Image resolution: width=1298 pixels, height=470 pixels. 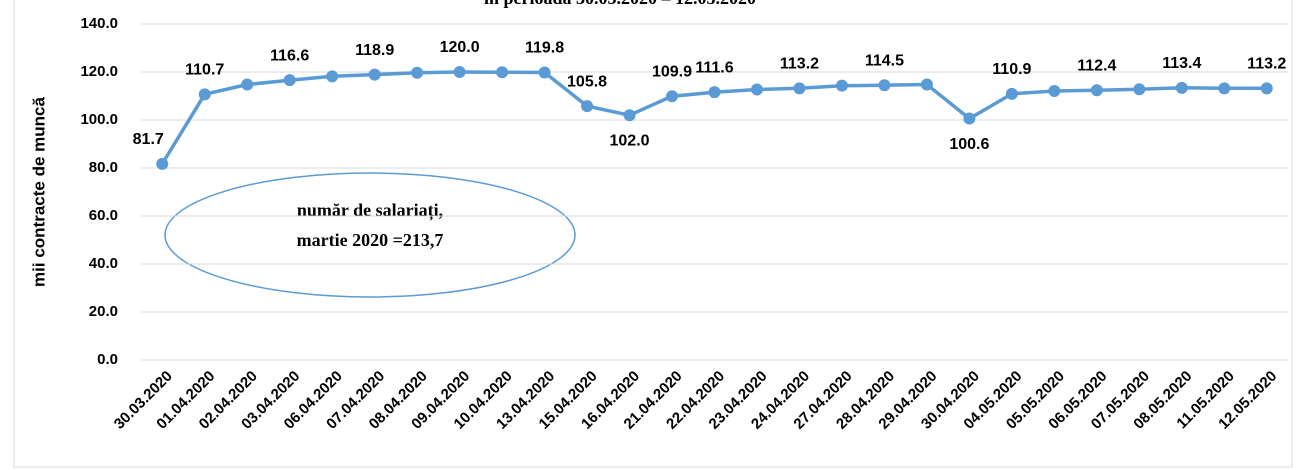 What do you see at coordinates (204, 70) in the screenshot?
I see `data-label: 110.7` at bounding box center [204, 70].